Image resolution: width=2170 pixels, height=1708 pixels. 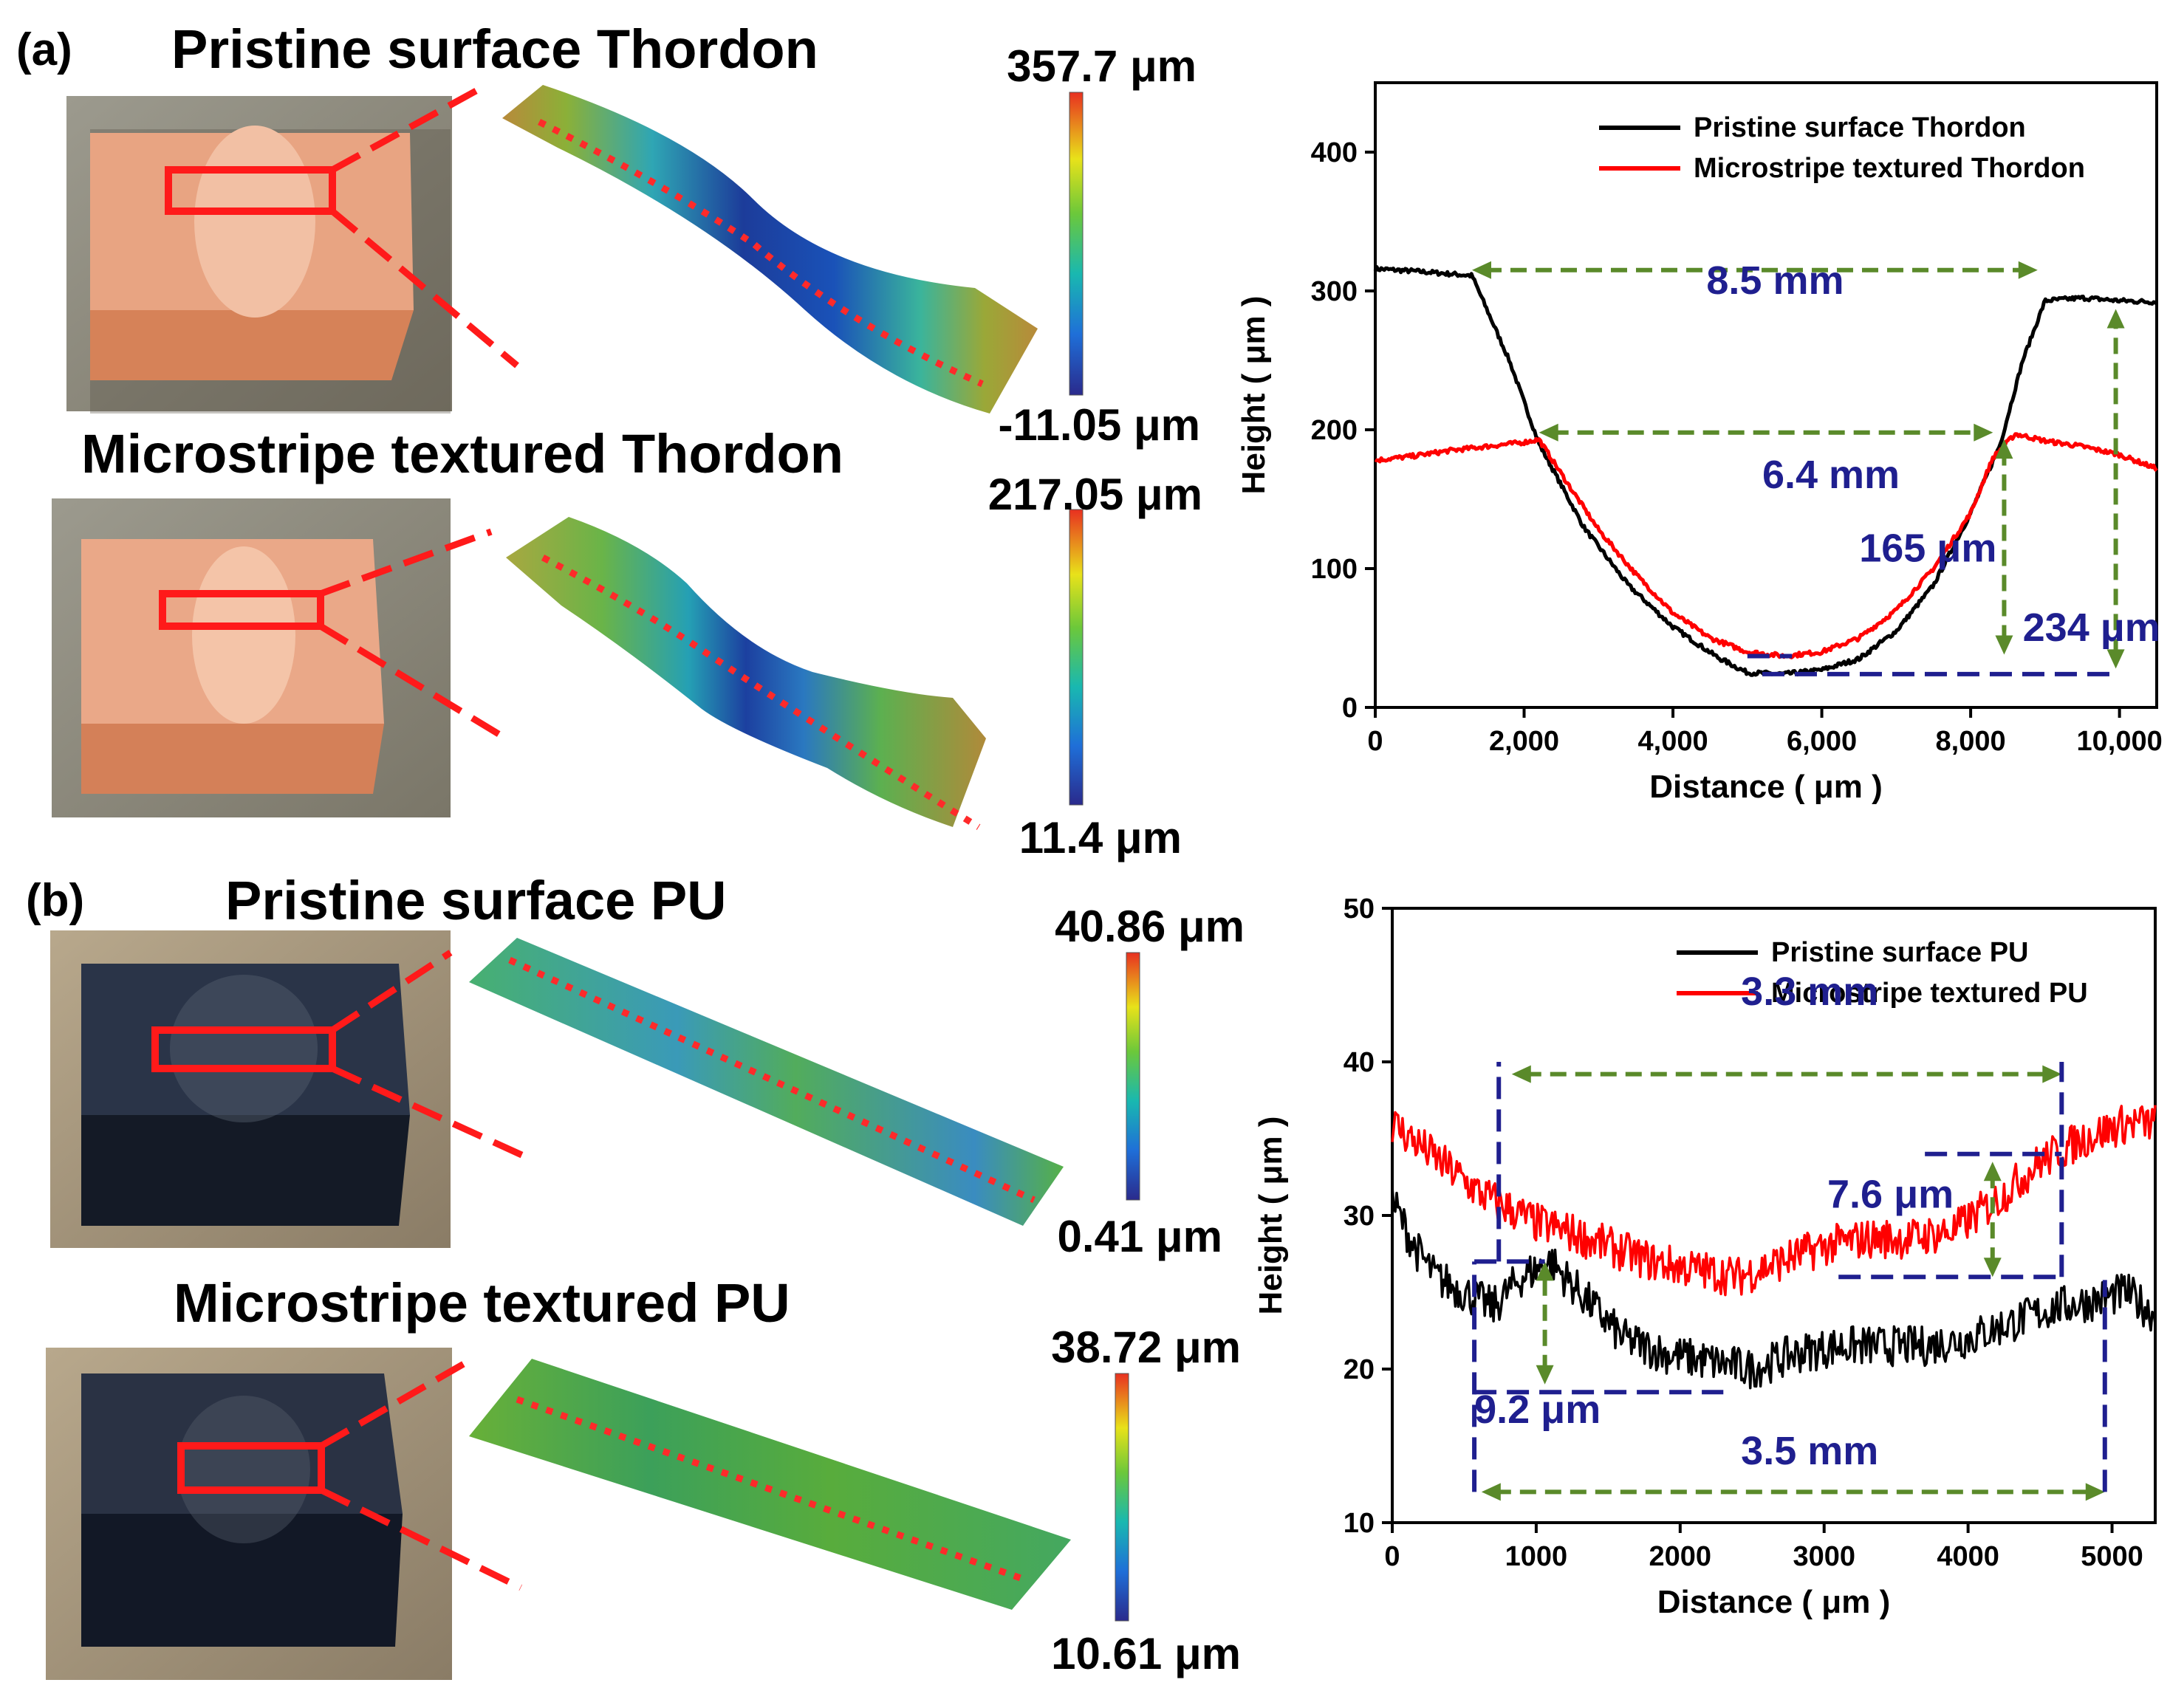 I want to click on y-tick-label: 30, so click(x=1359, y=1216).